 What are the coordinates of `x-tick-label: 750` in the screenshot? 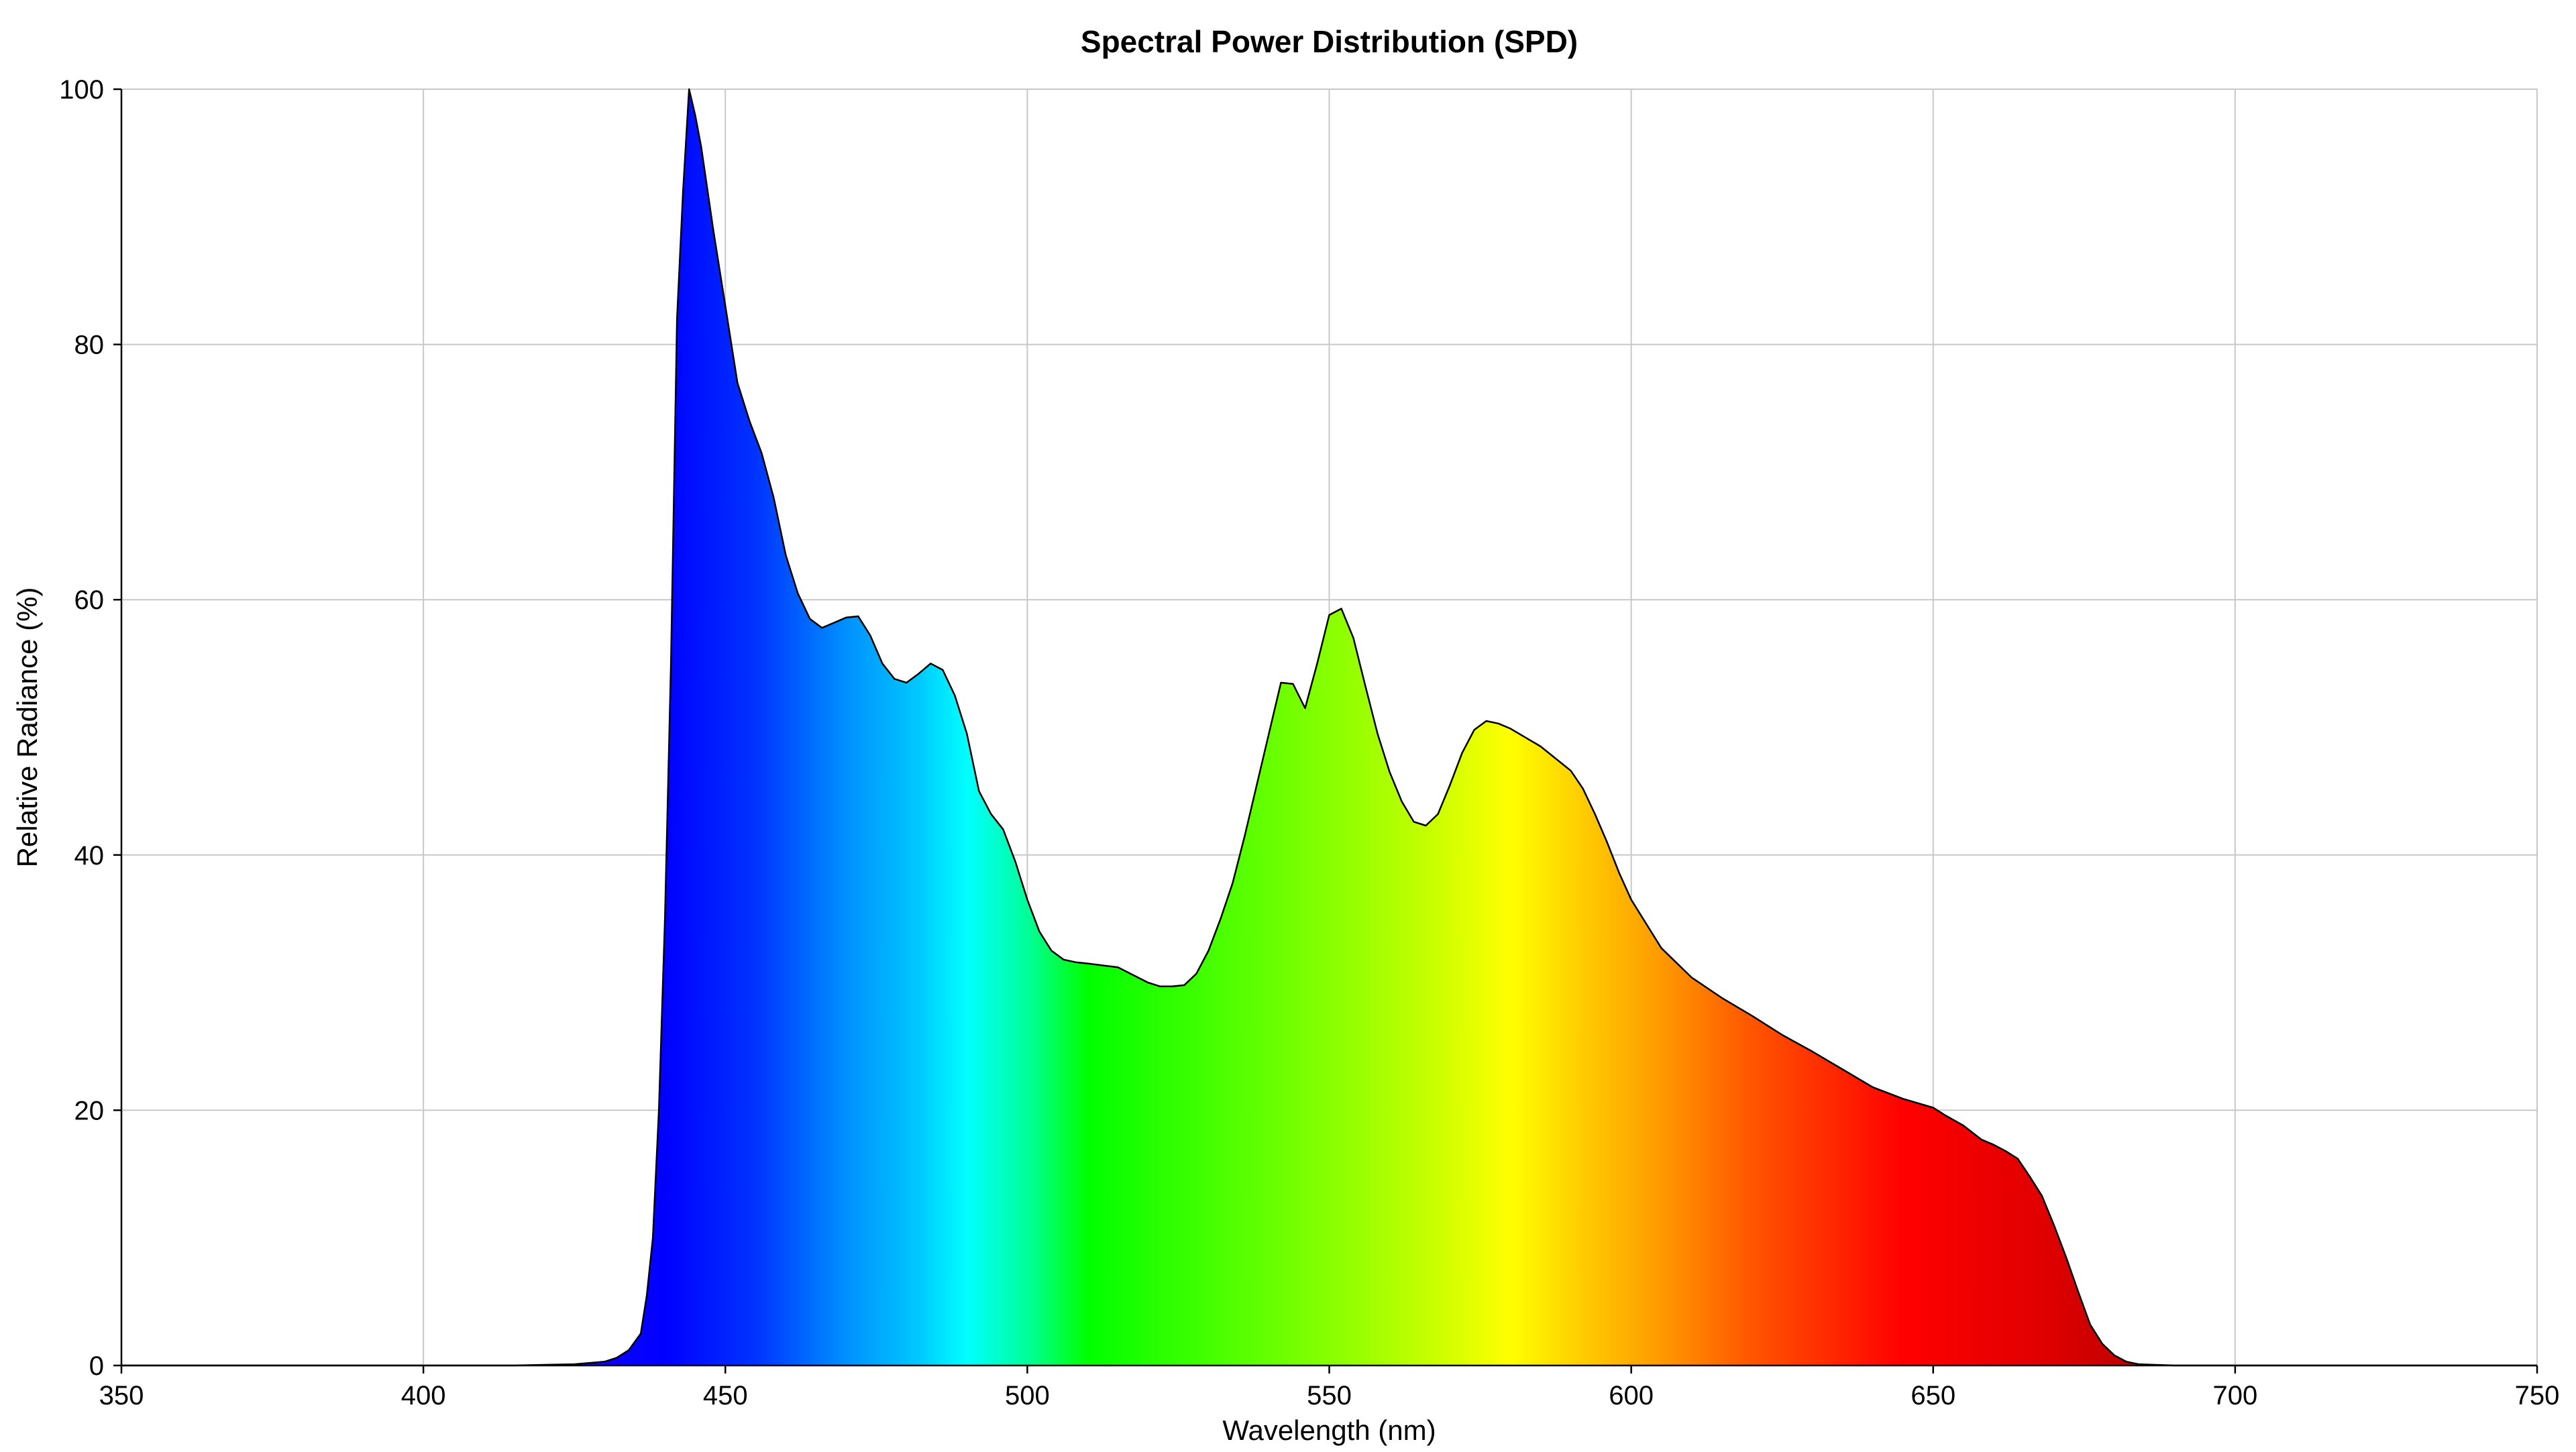 It's located at (2537, 1395).